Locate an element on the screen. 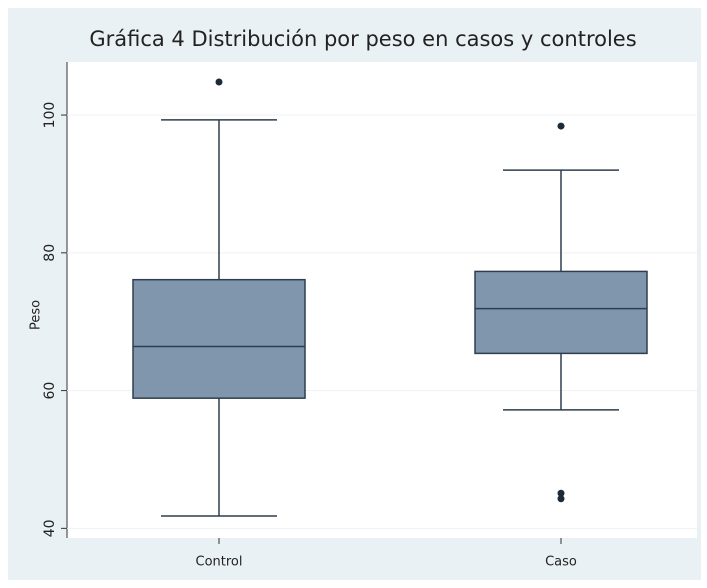 The height and width of the screenshot is (588, 707). y-axis-label: Peso is located at coordinates (36, 315).